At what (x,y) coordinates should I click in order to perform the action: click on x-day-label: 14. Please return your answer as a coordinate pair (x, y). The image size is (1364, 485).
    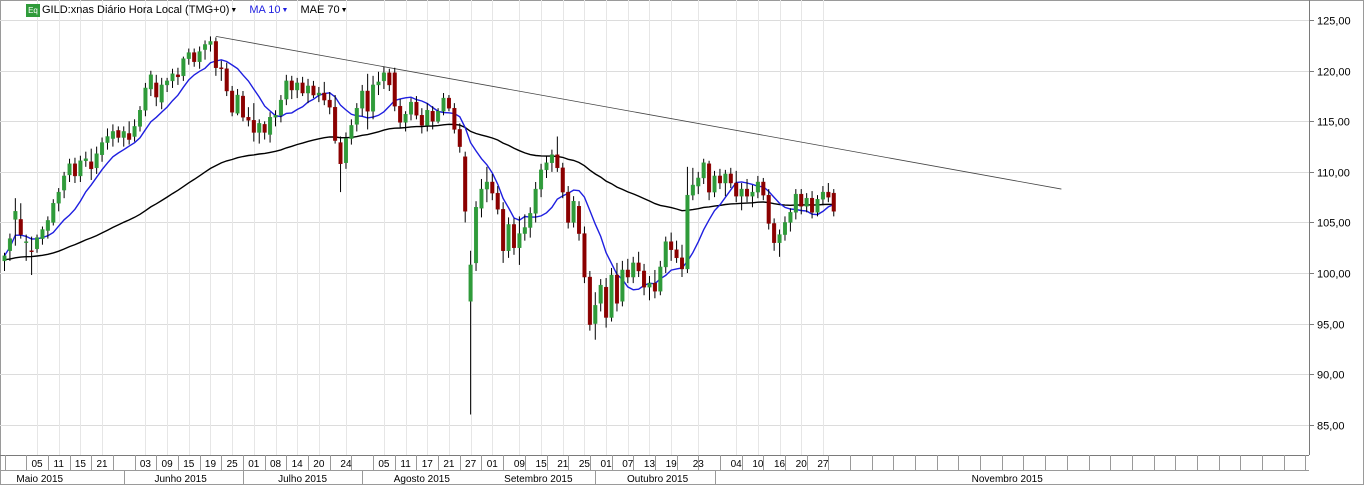
    Looking at the image, I should click on (298, 464).